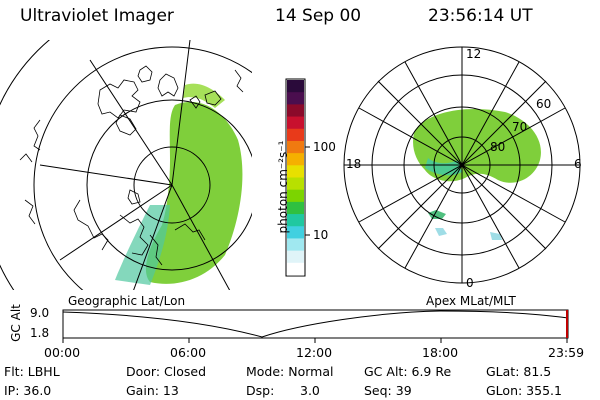 Image resolution: width=600 pixels, height=400 pixels. What do you see at coordinates (127, 301) in the screenshot?
I see `geographic-caption: Geographic Lat/Lon` at bounding box center [127, 301].